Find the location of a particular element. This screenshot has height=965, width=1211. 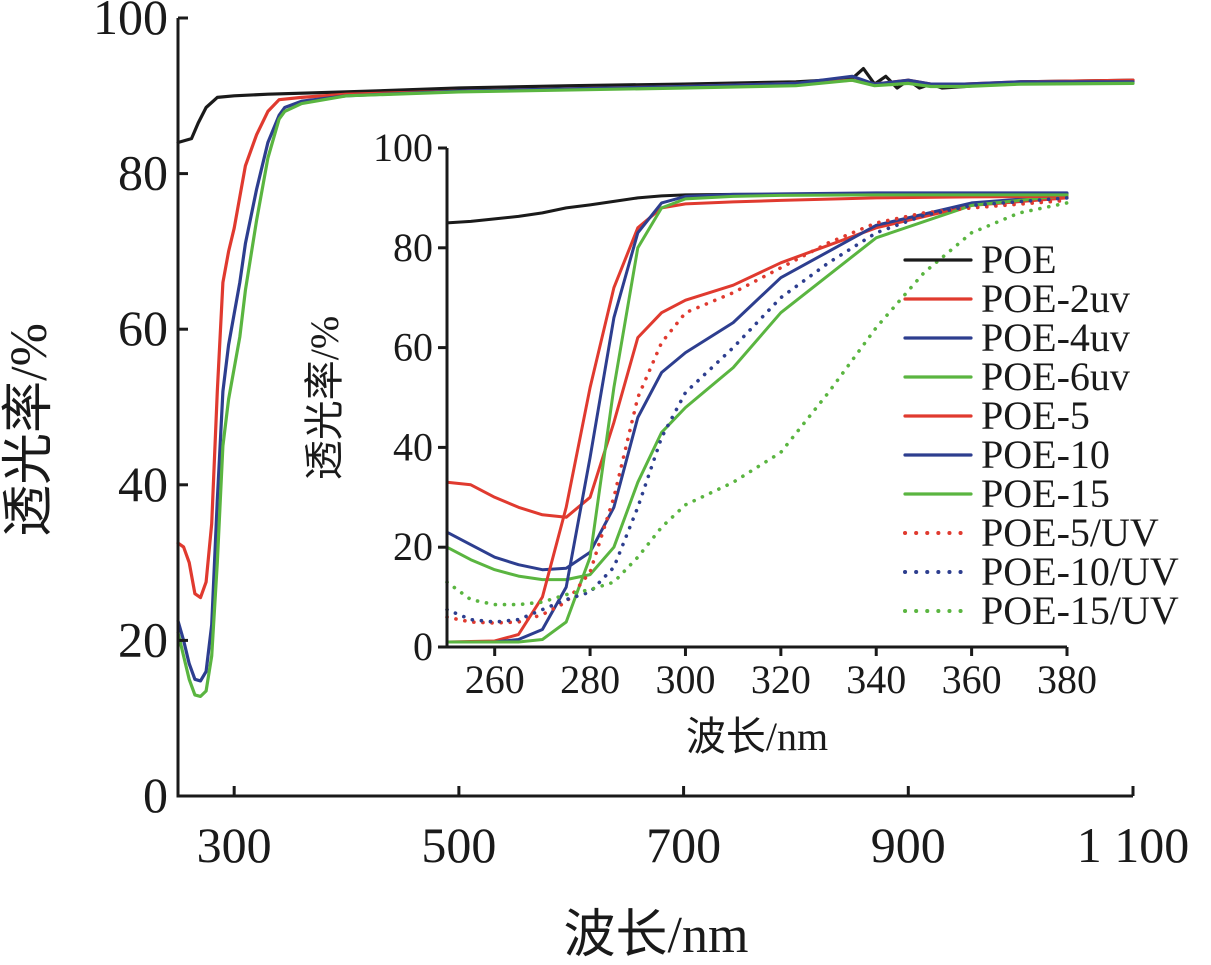

legend-label: POE-15 is located at coordinates (1045, 493).